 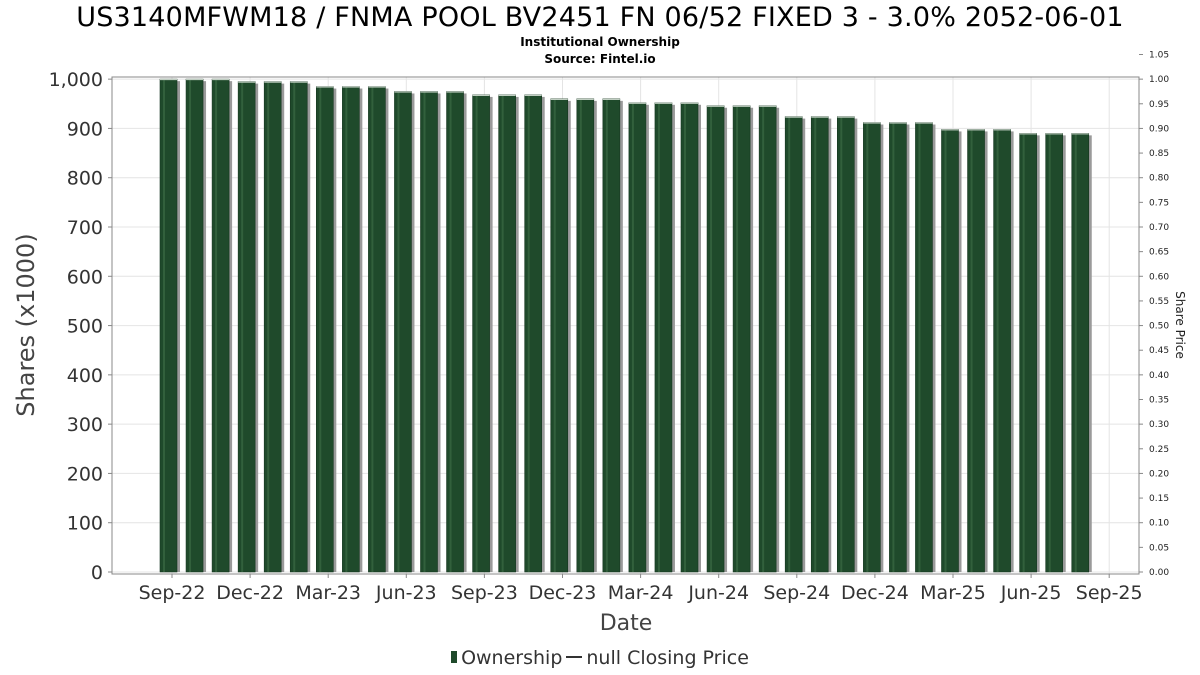 What do you see at coordinates (85, 474) in the screenshot?
I see `left-tick-label: 200` at bounding box center [85, 474].